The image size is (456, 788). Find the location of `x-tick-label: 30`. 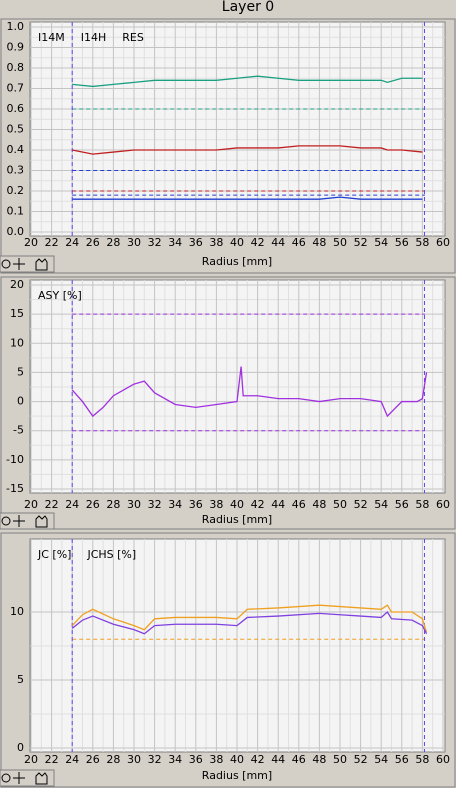

x-tick-label: 30 is located at coordinates (134, 504).